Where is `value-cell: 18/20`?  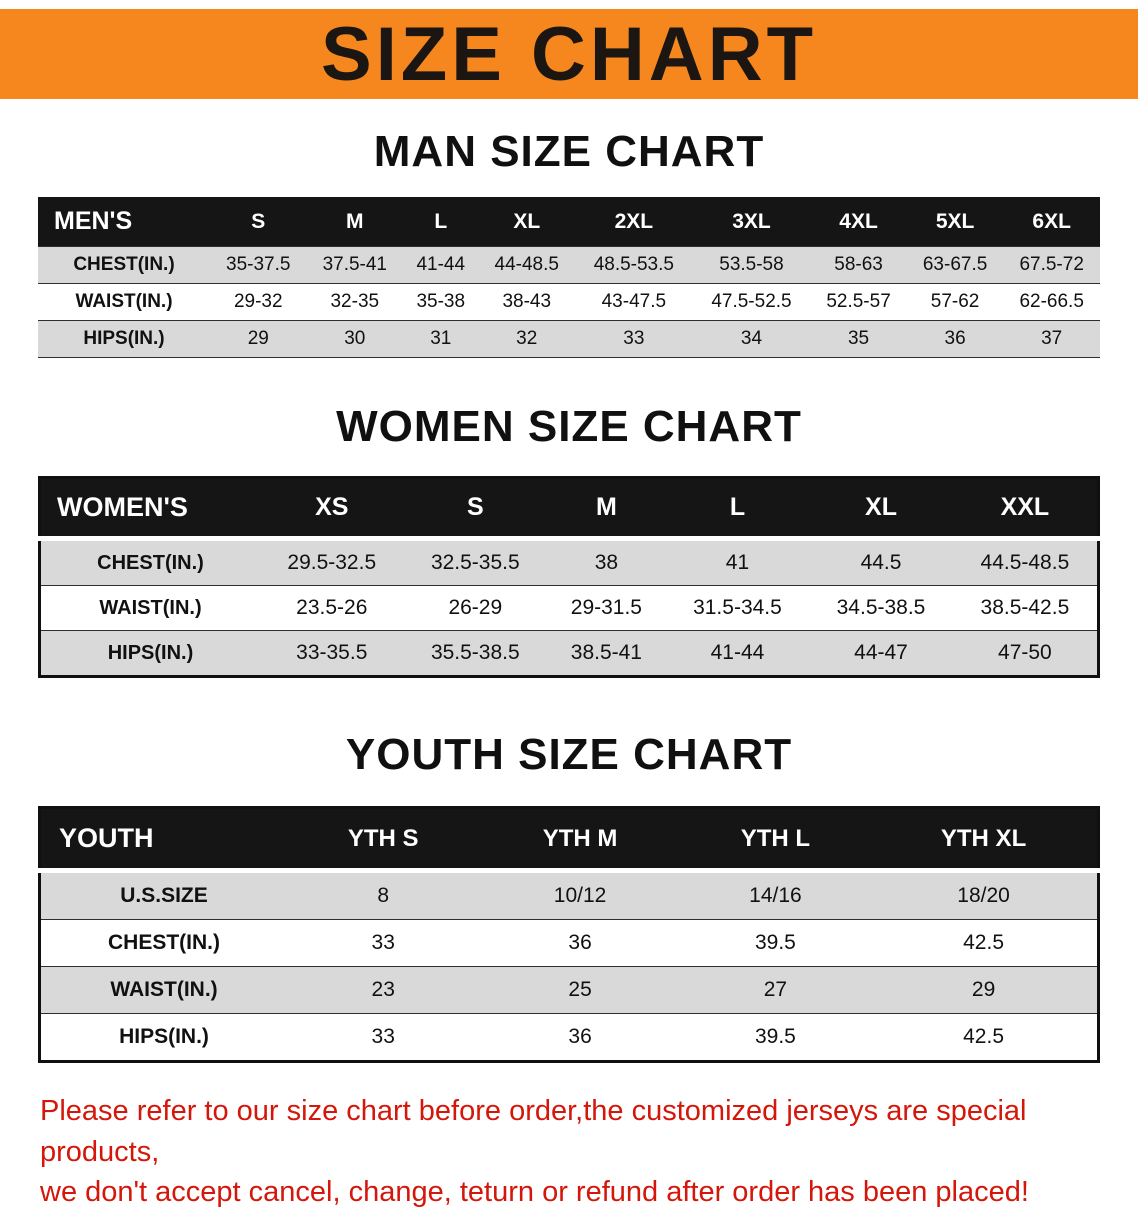
value-cell: 18/20 is located at coordinates (983, 895).